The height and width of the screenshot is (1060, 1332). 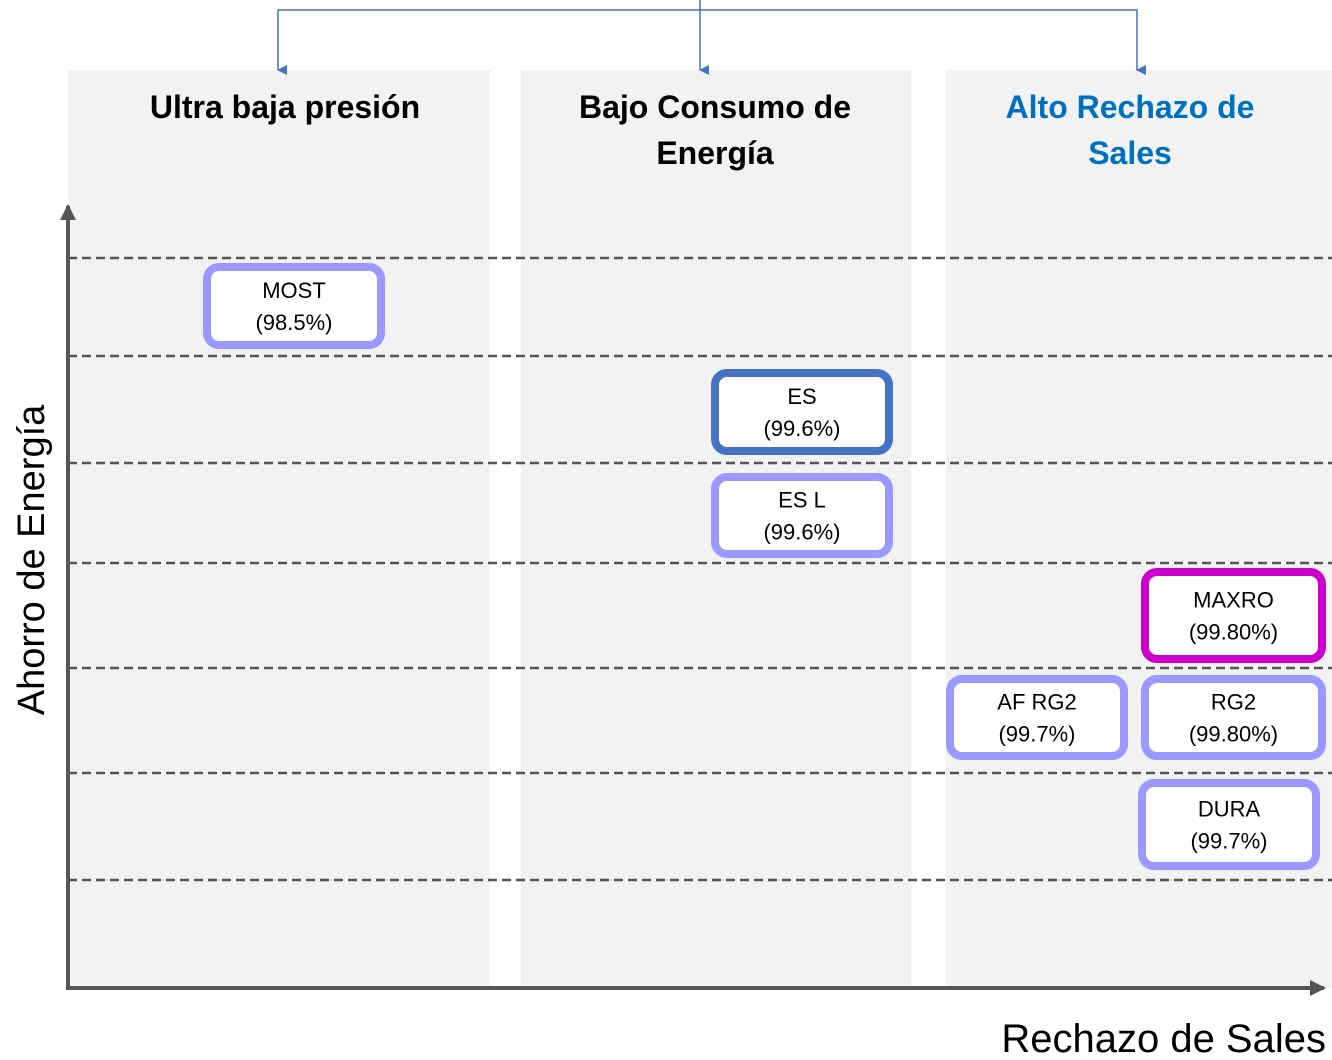 What do you see at coordinates (294, 290) in the screenshot?
I see `node-label: MOST` at bounding box center [294, 290].